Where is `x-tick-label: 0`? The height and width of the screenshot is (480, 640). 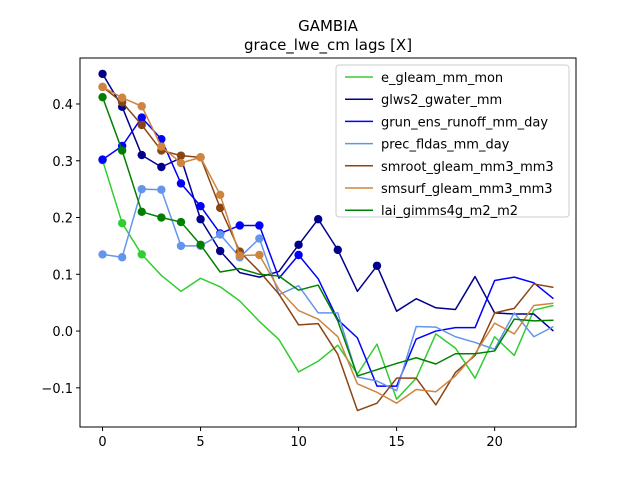
x-tick-label: 0 is located at coordinates (102, 442).